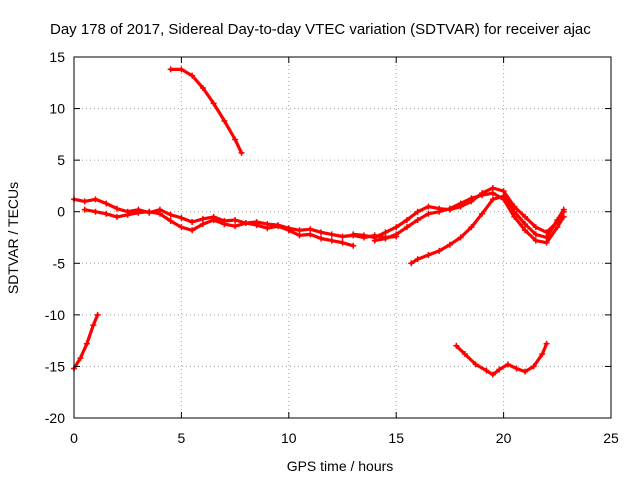 This screenshot has height=480, width=640. What do you see at coordinates (57, 109) in the screenshot?
I see `y-tick-label: 10` at bounding box center [57, 109].